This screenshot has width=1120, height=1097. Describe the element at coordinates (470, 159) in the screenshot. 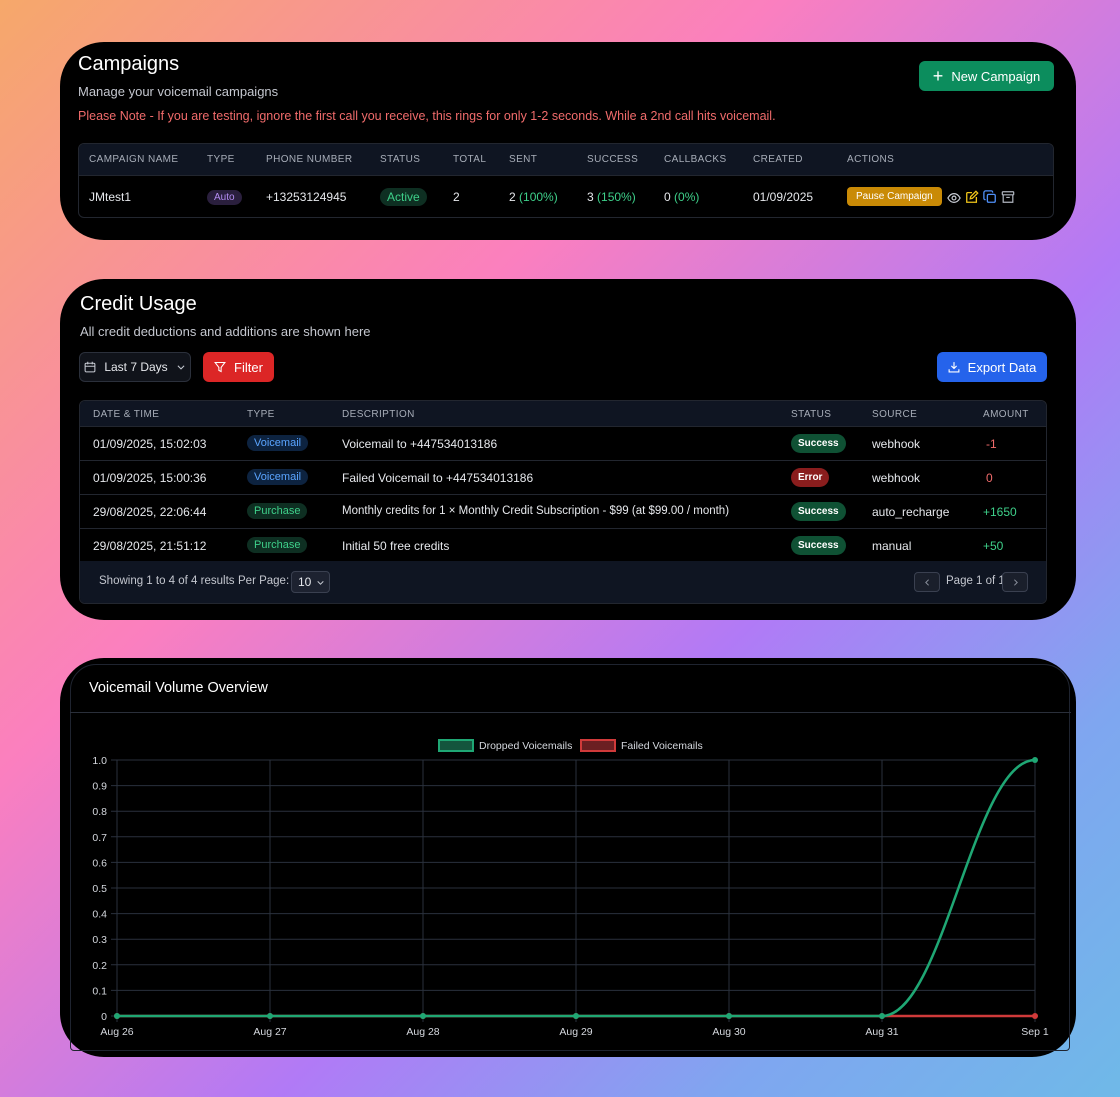

I see `col-total: TOTAL` at that location.